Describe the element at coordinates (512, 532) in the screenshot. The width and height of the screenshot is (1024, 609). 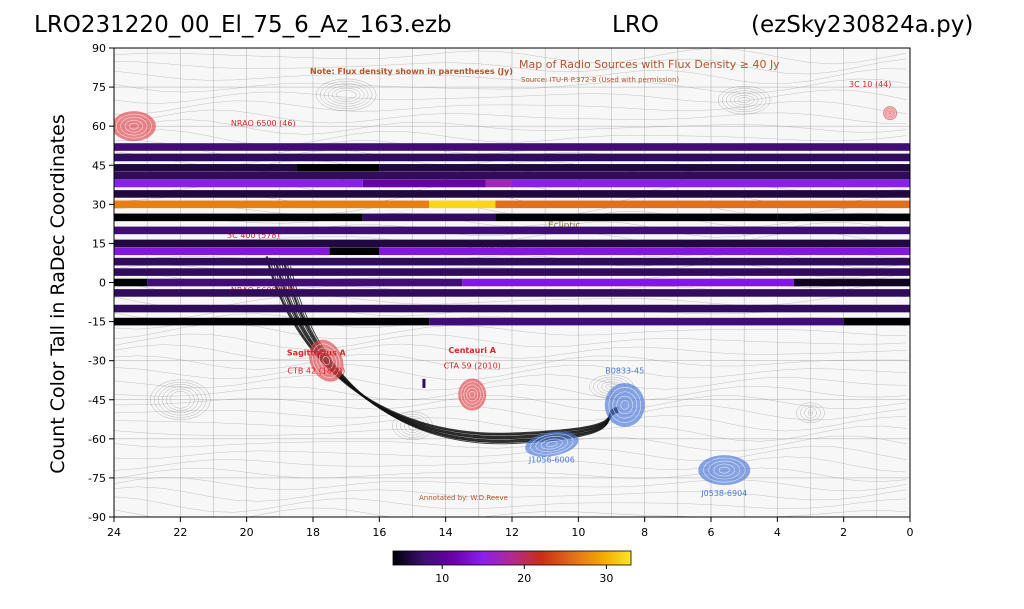
I see `x-tick-label: 12` at that location.